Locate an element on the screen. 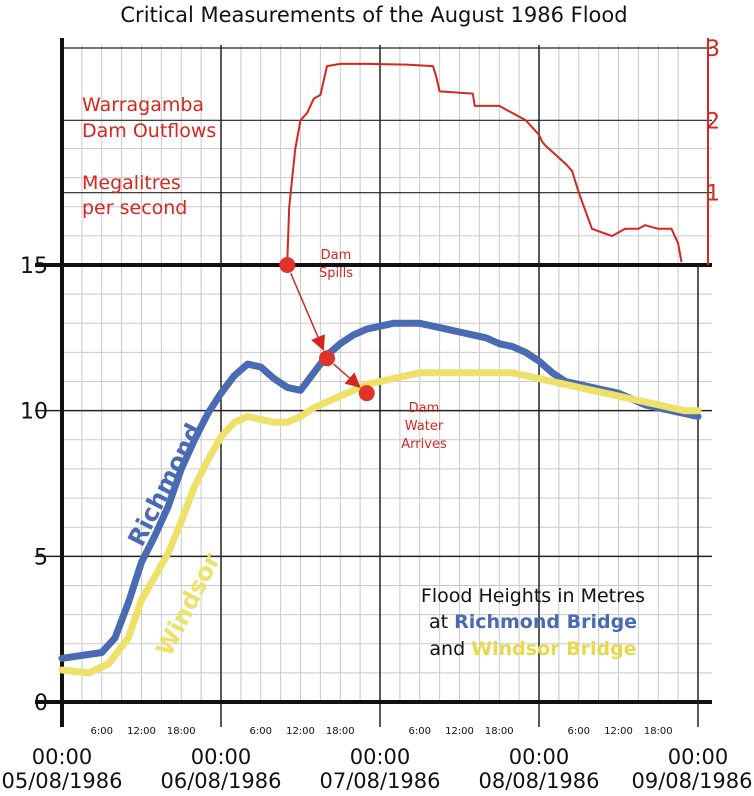  date-tick-date: 09/08/1986 is located at coordinates (691, 781).